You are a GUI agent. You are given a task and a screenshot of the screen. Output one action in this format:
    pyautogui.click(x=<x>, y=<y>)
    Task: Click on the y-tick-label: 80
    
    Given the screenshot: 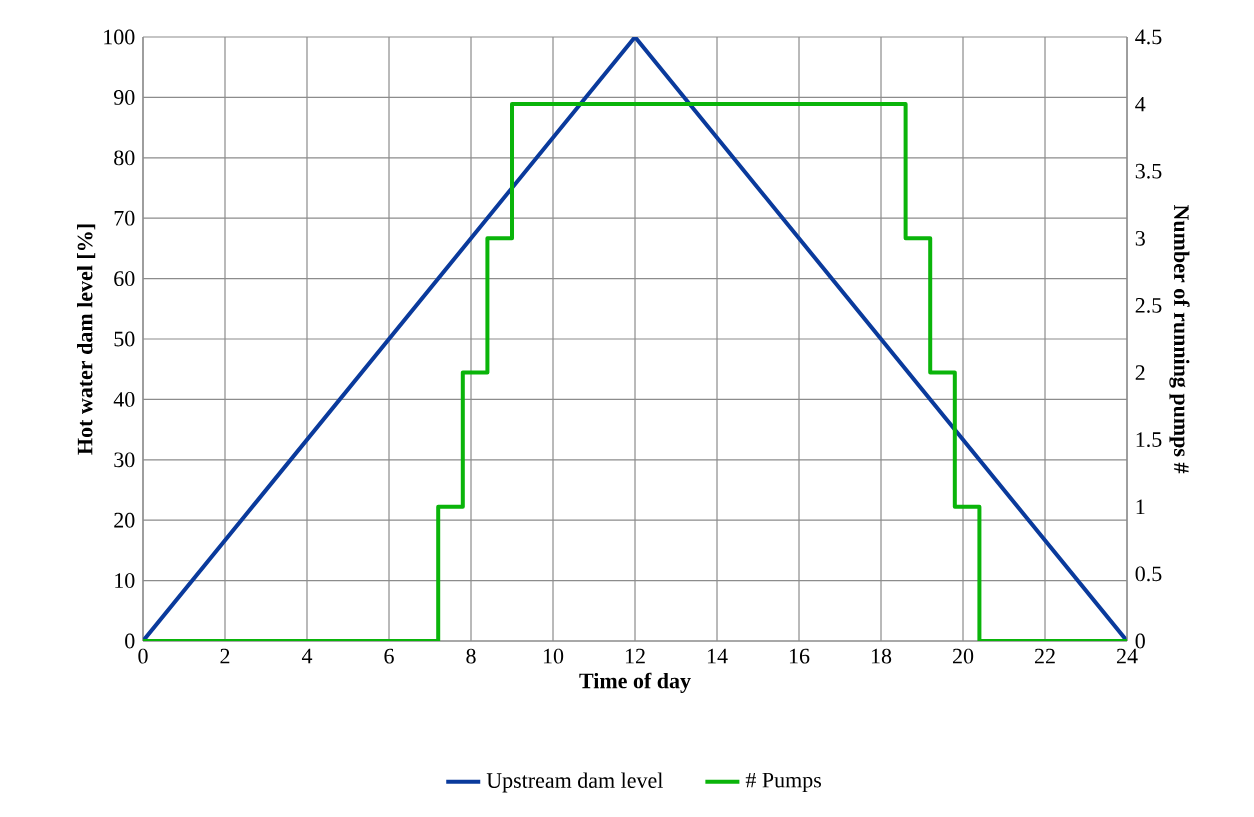 What is the action you would take?
    pyautogui.click(x=124, y=158)
    